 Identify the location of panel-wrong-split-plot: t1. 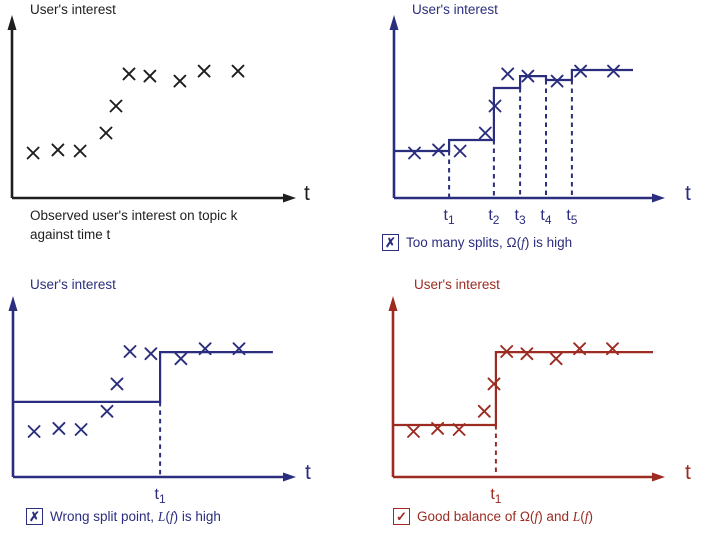
(143, 424).